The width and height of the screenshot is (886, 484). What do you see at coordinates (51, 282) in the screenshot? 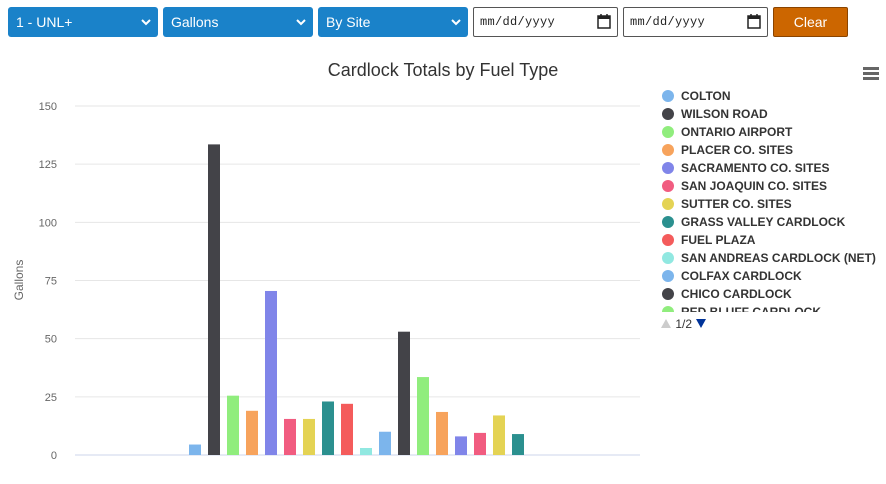
I see `y-tick-label: 75` at bounding box center [51, 282].